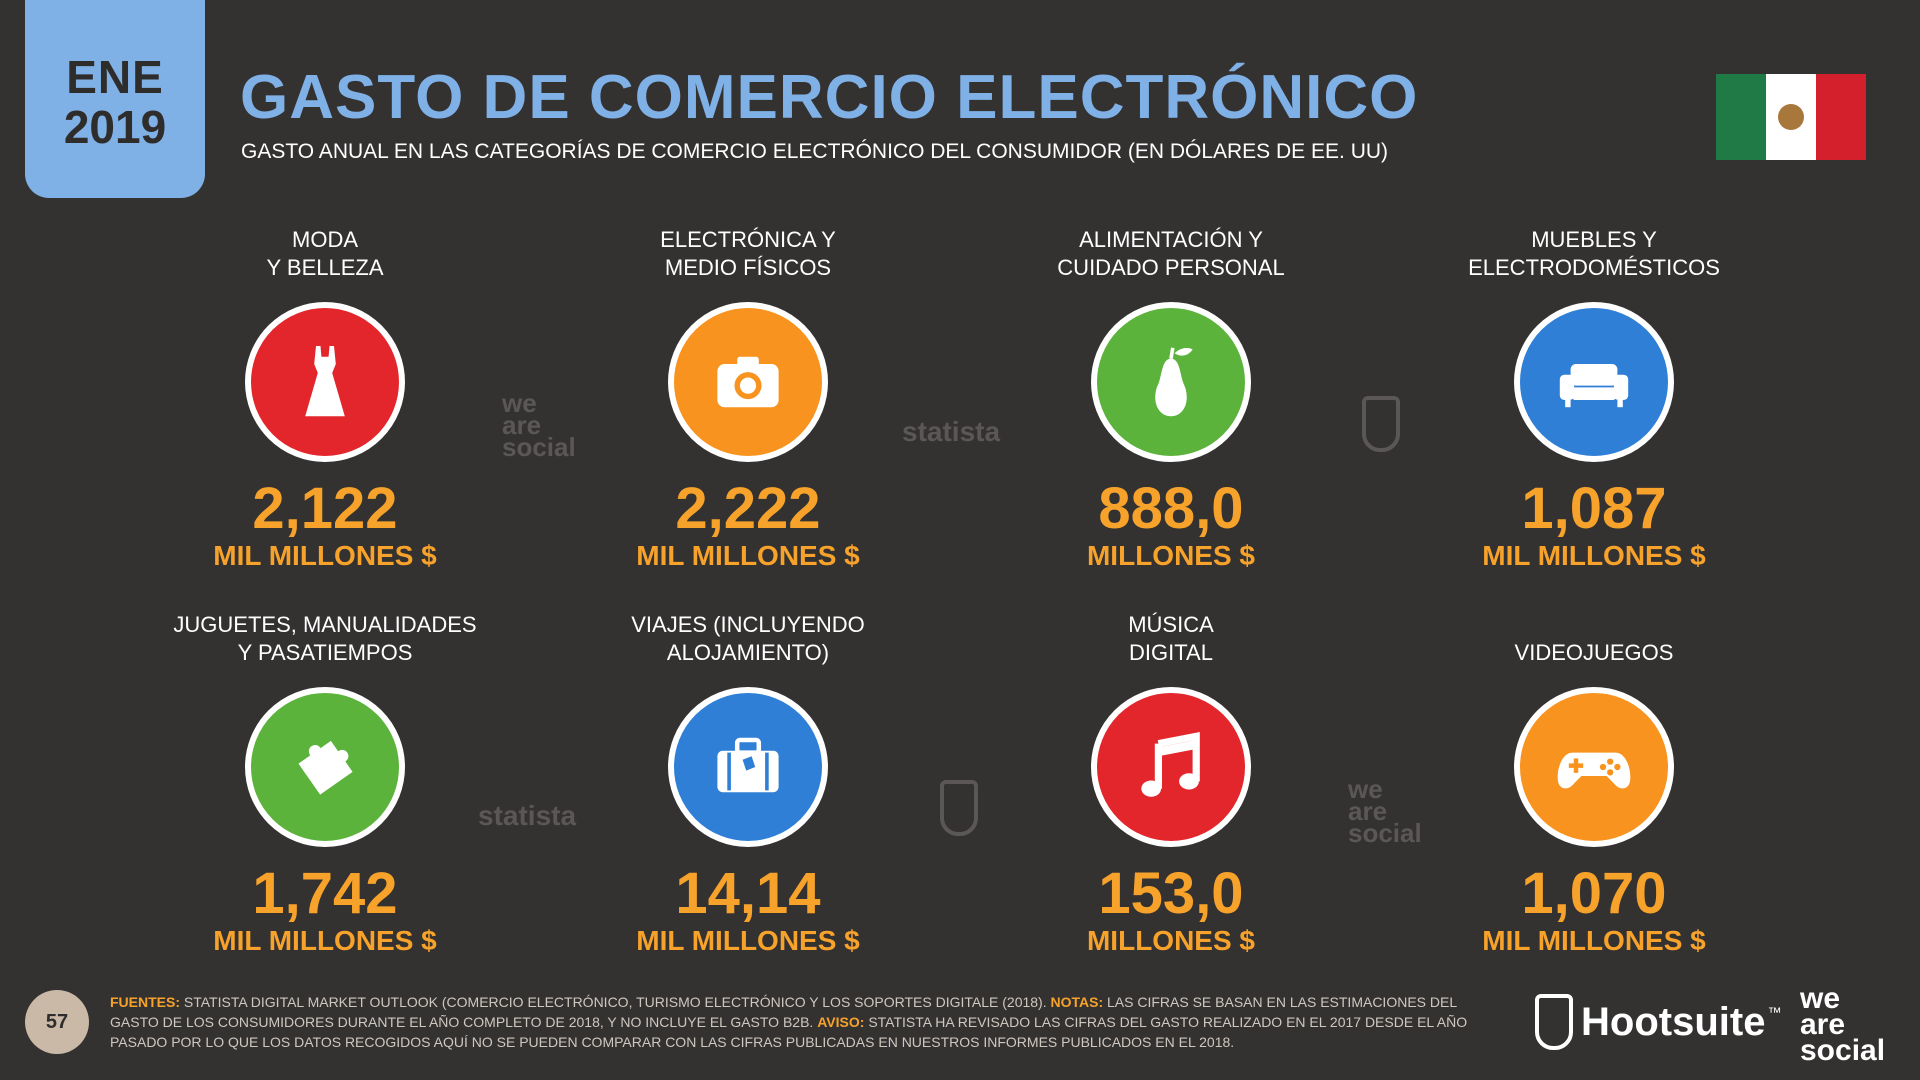 This screenshot has height=1080, width=1920. Describe the element at coordinates (1594, 382) in the screenshot. I see `sofa-icon` at that location.